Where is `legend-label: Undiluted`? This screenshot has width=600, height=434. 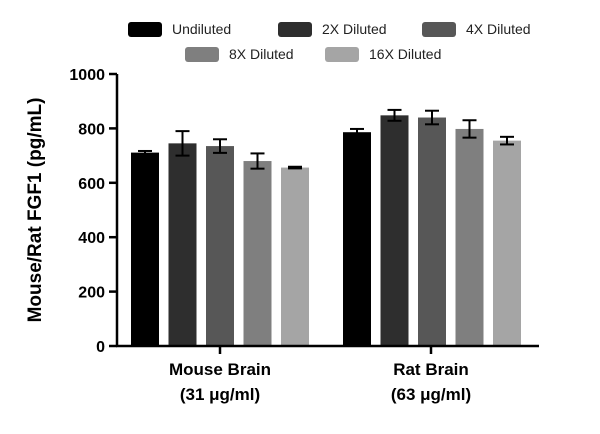
legend-label: Undiluted is located at coordinates (201, 29).